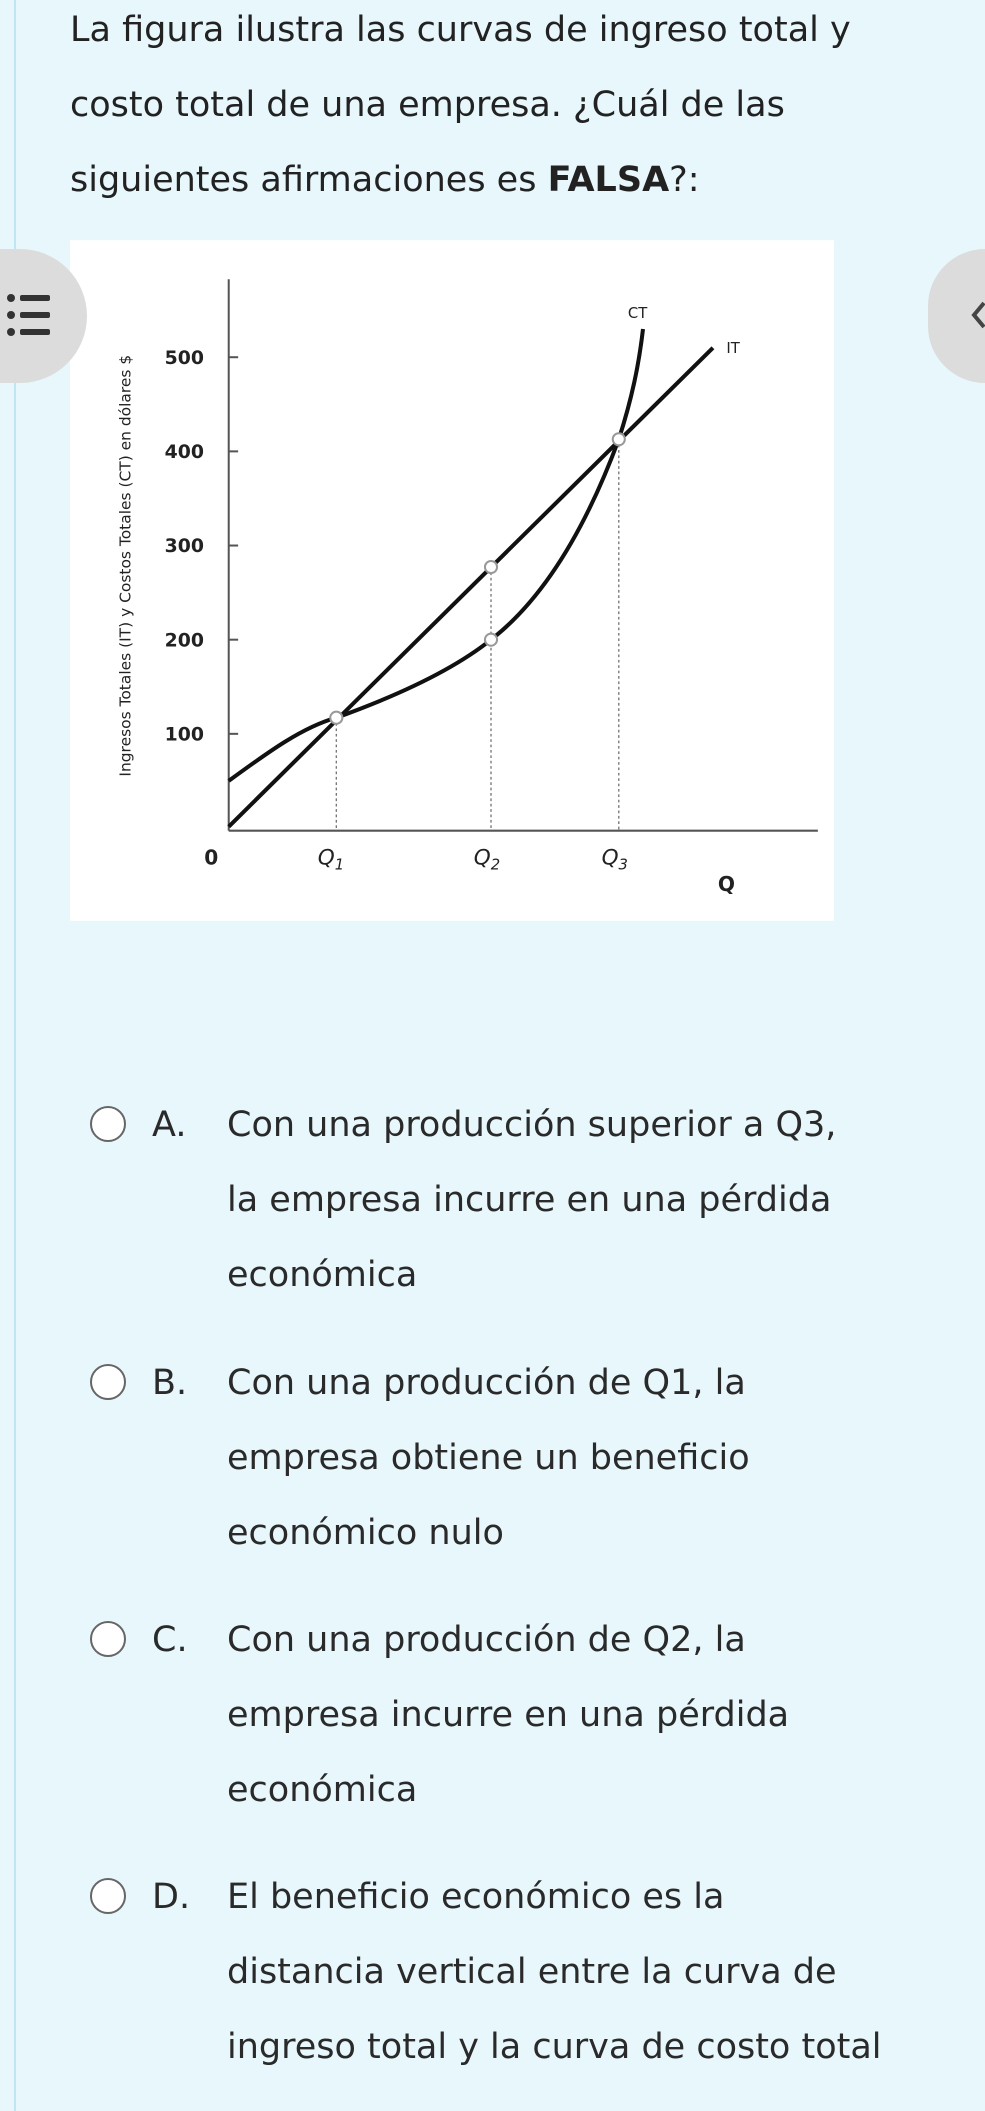  What do you see at coordinates (184, 546) in the screenshot?
I see `y-tick-label: 300` at bounding box center [184, 546].